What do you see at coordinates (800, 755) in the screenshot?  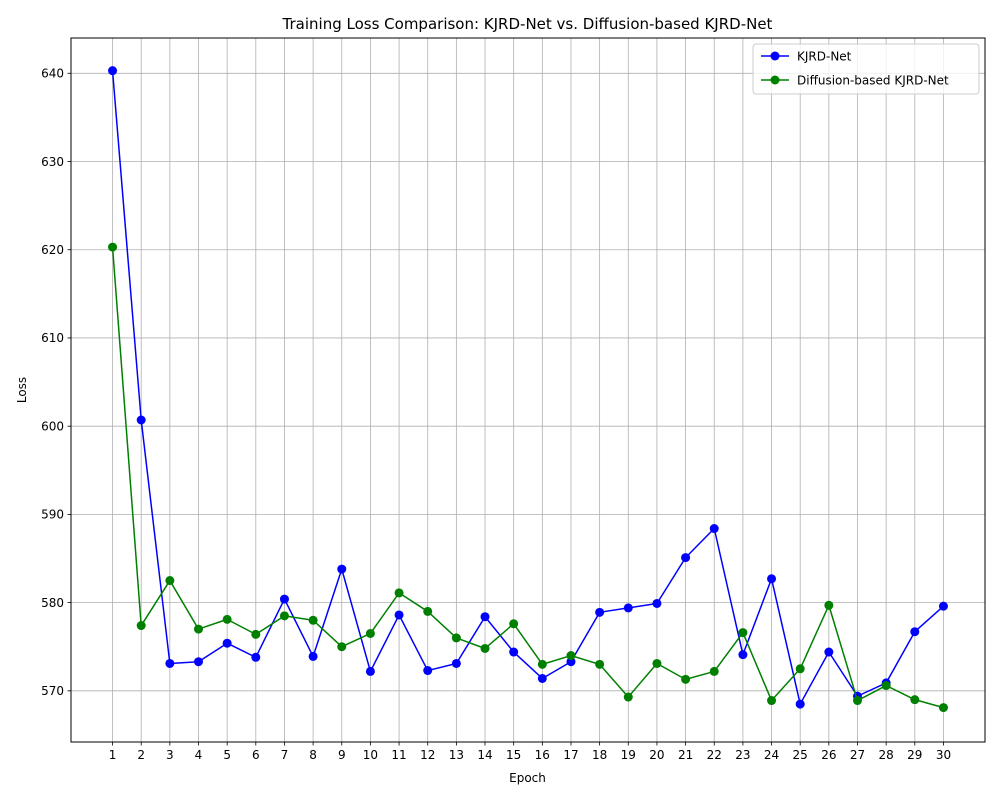 I see `x-tick-label: 25` at bounding box center [800, 755].